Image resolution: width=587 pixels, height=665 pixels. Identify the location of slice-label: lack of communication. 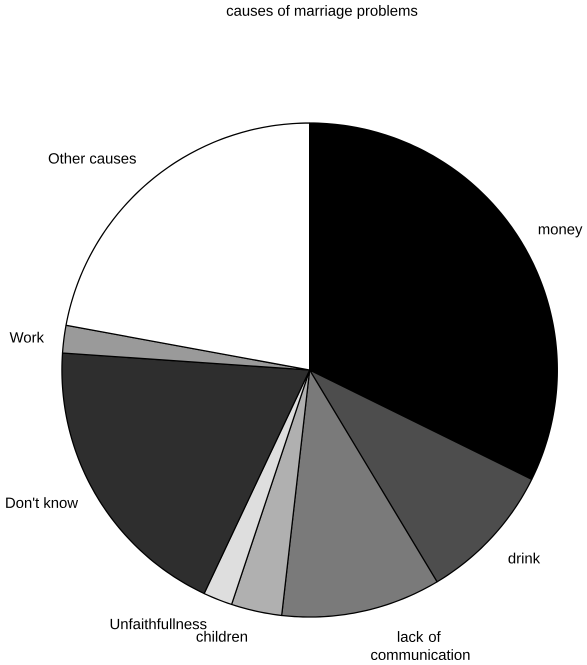
(420, 645).